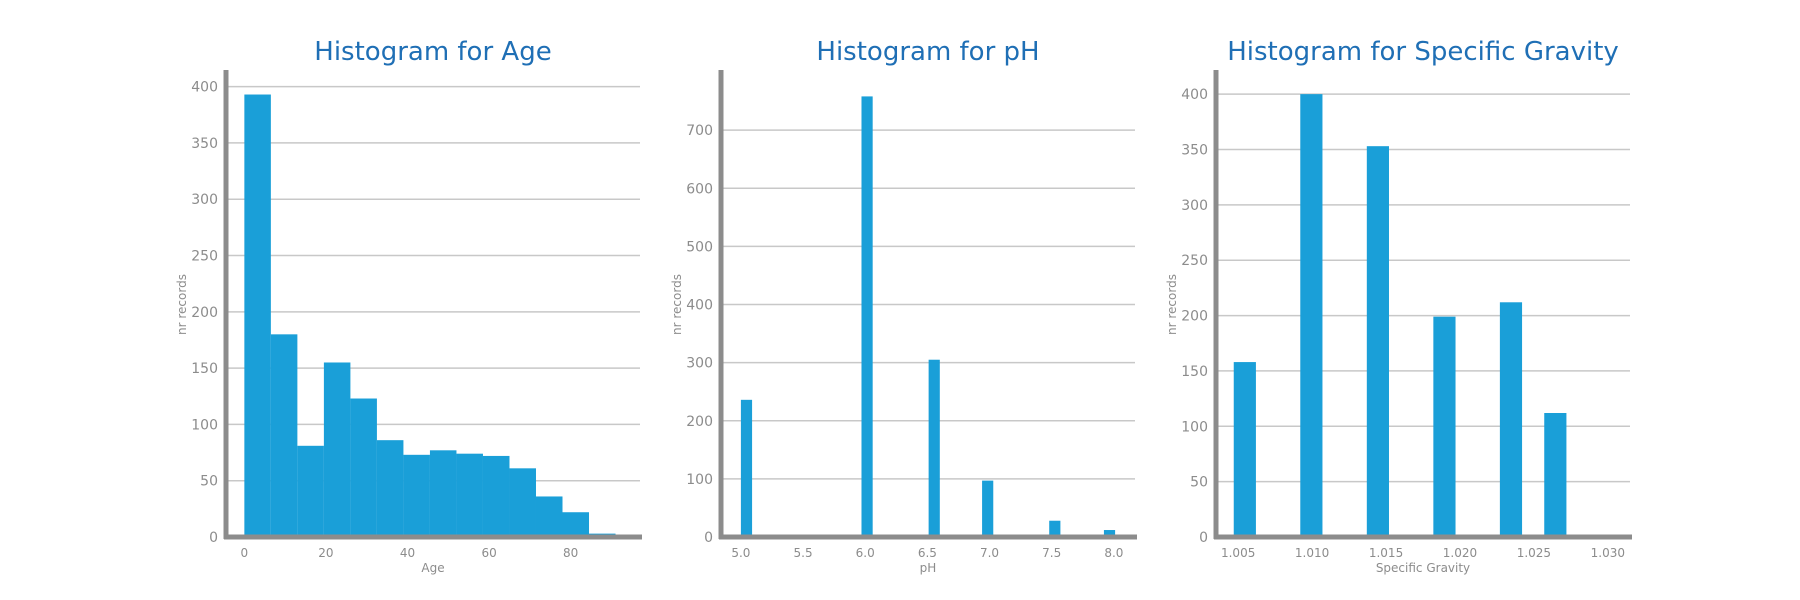 The width and height of the screenshot is (1800, 600). I want to click on chart-title: Histogram for pH, so click(927, 52).